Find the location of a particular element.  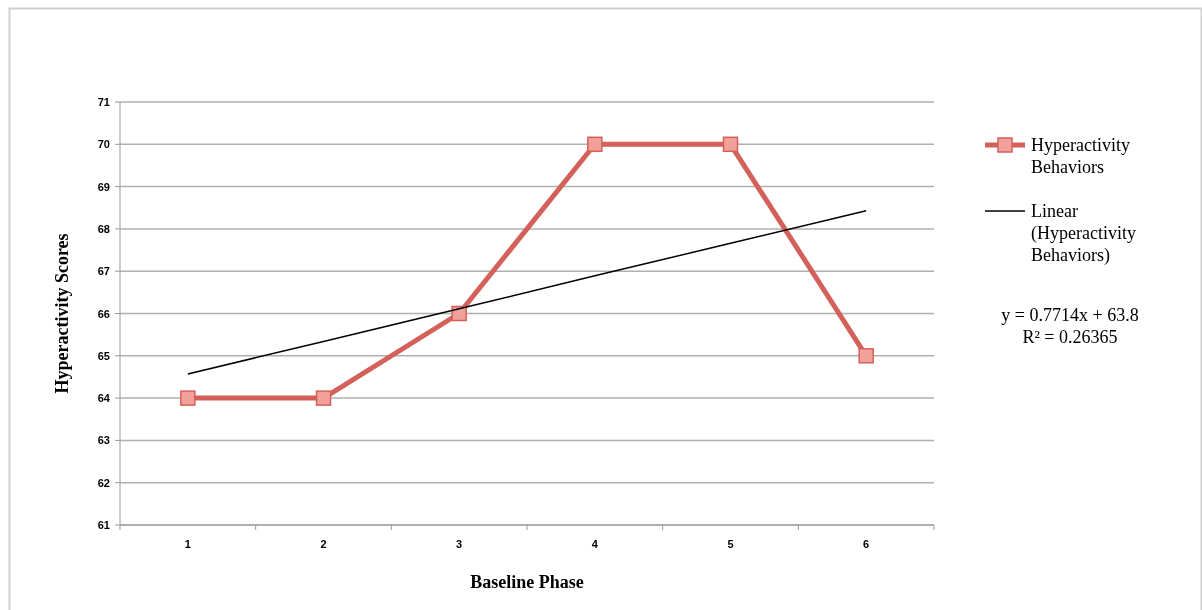

y-tick-label: 67 is located at coordinates (103, 271).